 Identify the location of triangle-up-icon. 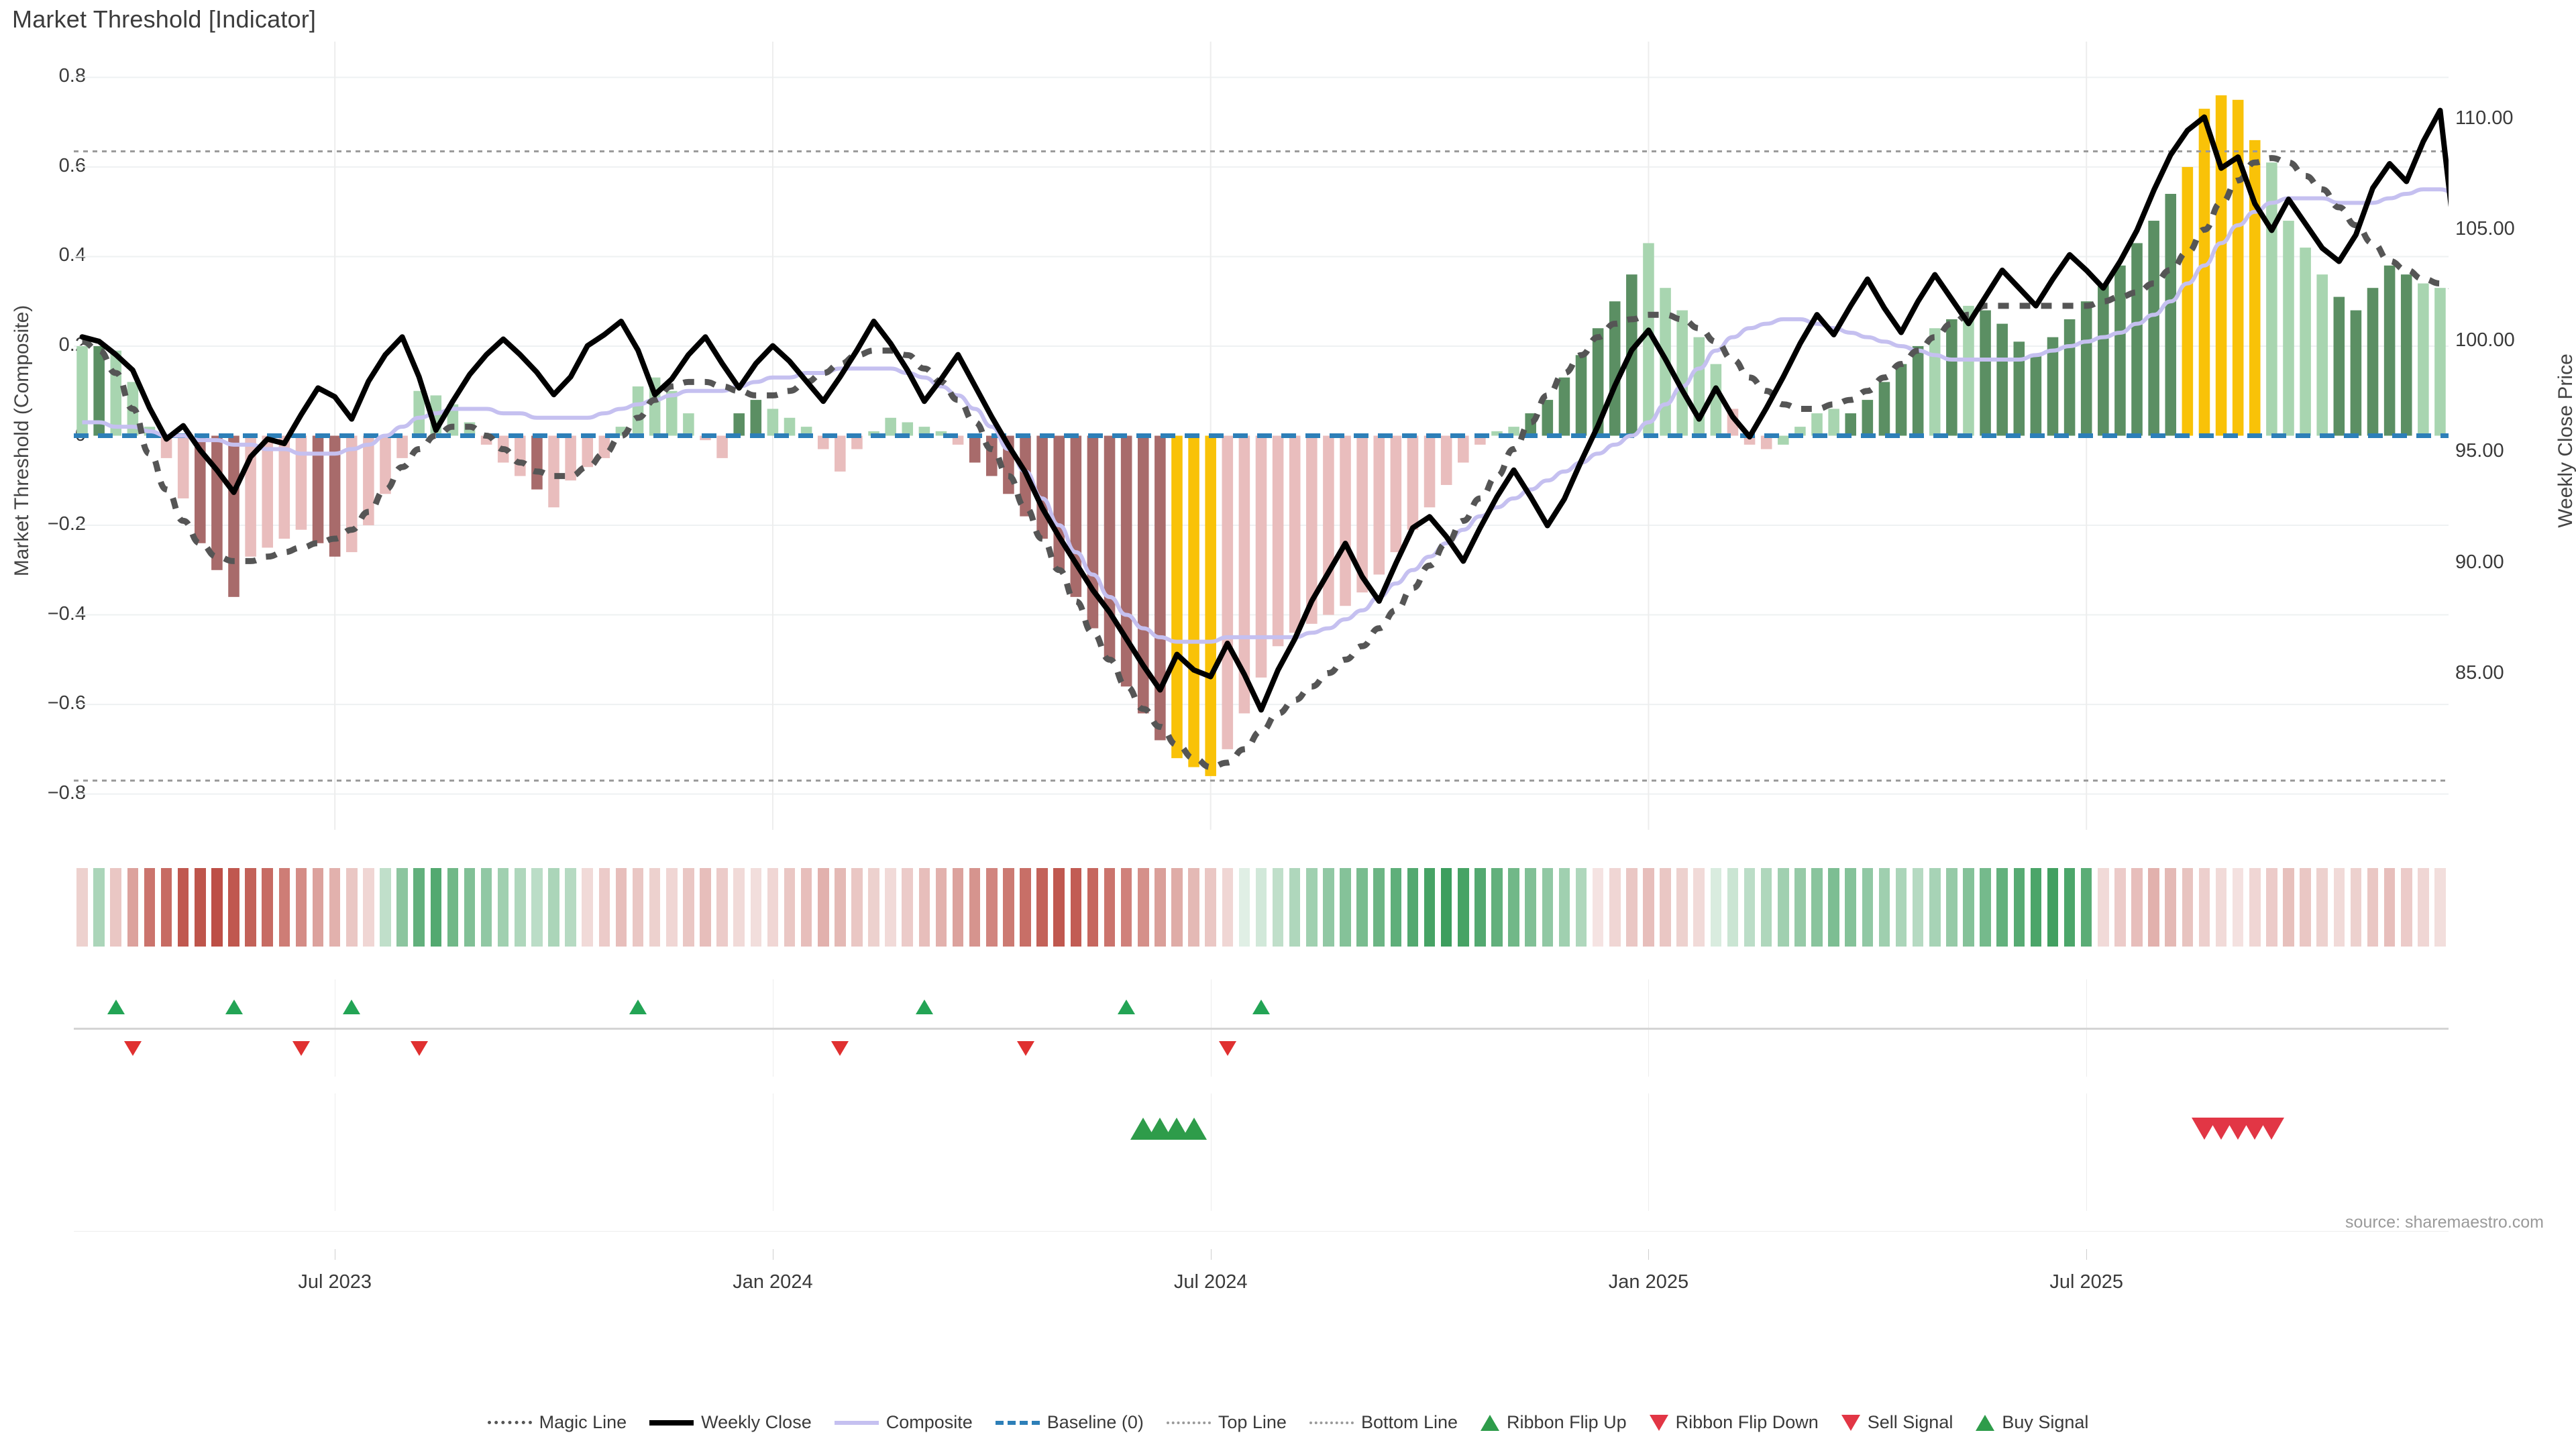
(1985, 1422).